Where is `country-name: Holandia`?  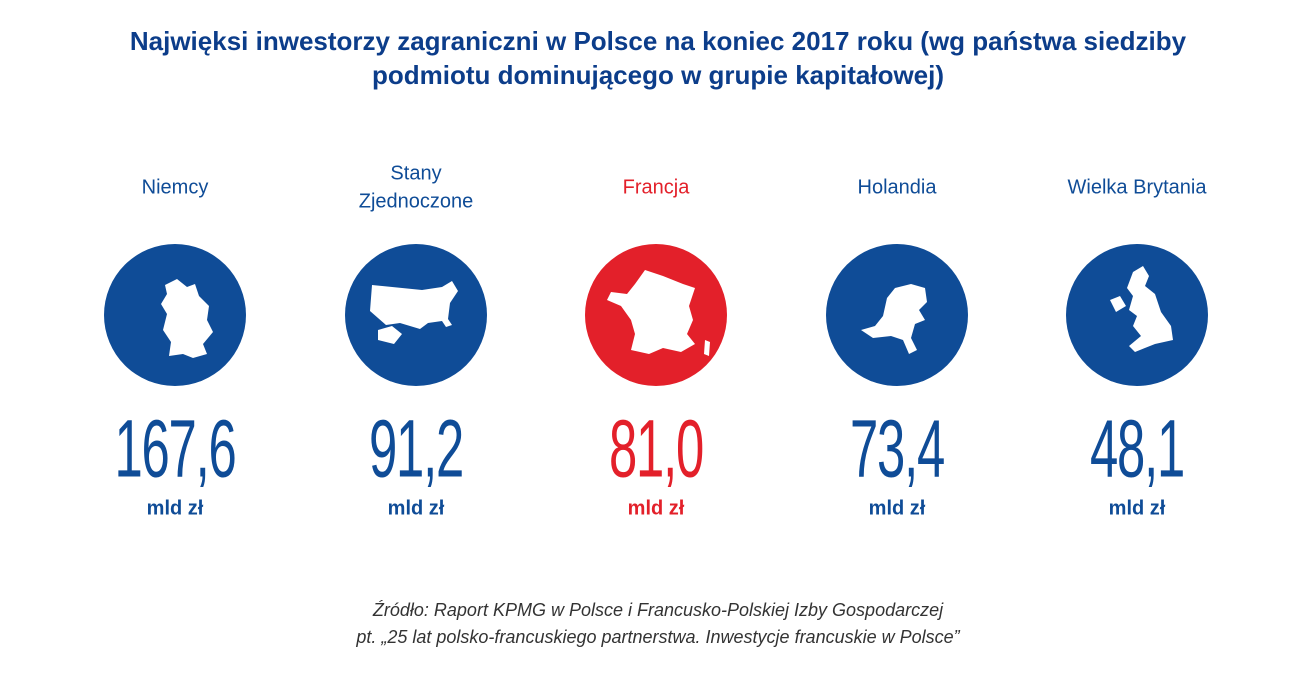
country-name: Holandia is located at coordinates (898, 187).